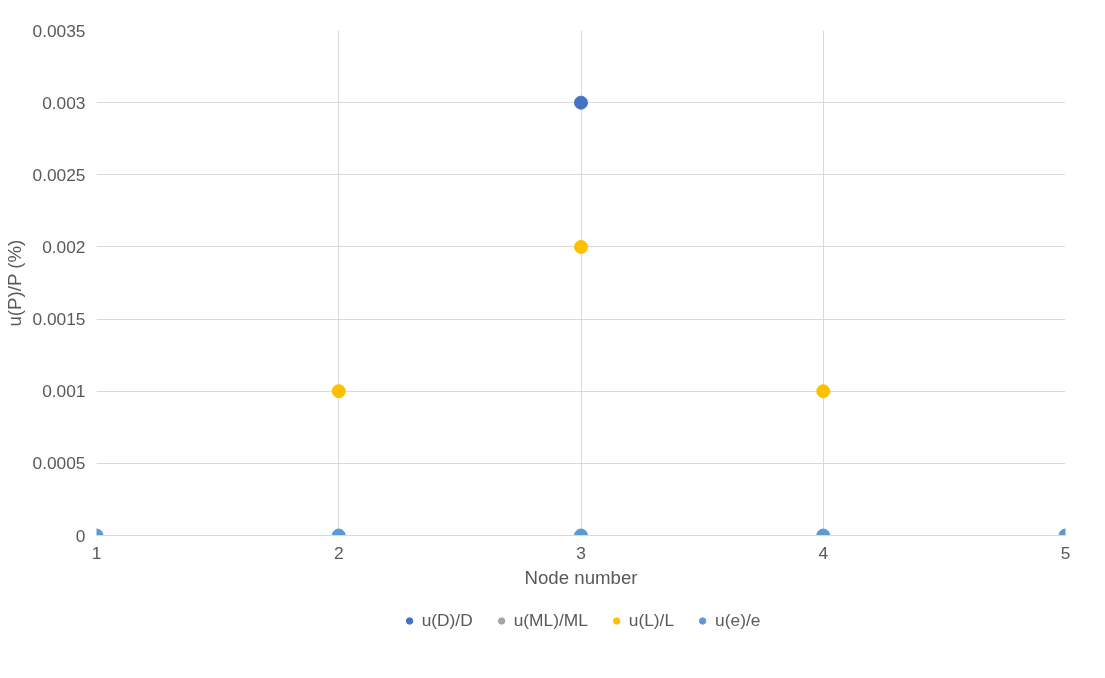  What do you see at coordinates (59, 463) in the screenshot?
I see `y-tick-label: 0.0005` at bounding box center [59, 463].